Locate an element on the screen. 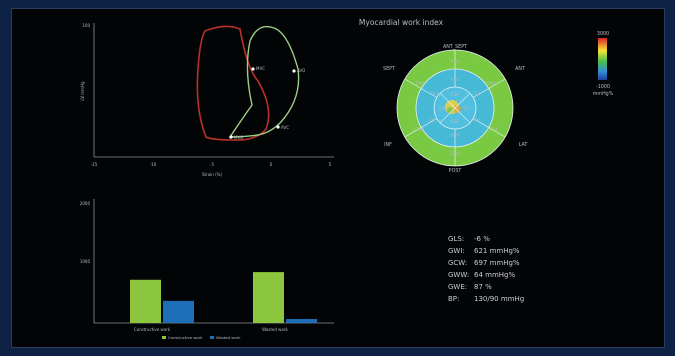  loop-red-curve is located at coordinates (233, 83).